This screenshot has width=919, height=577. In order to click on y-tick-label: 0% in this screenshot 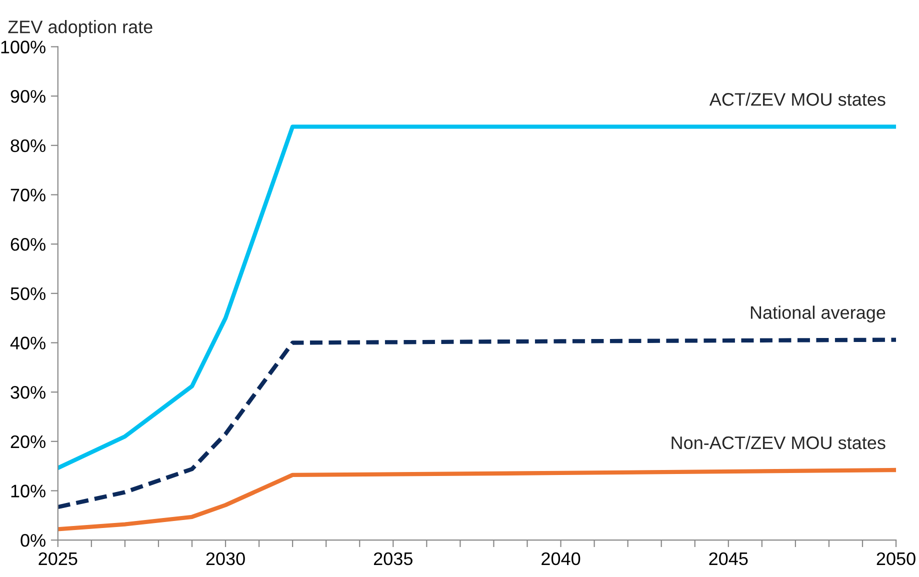, I will do `click(33, 540)`.